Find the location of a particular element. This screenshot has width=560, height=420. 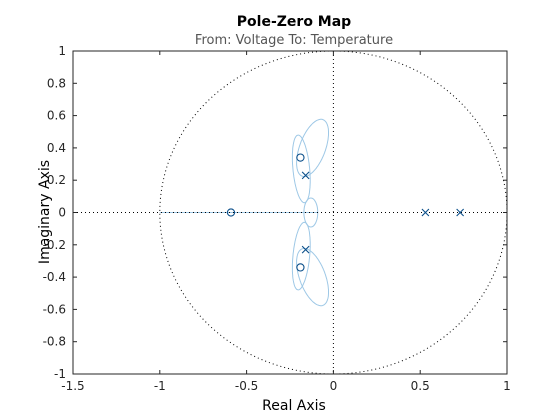

y-tick-label: 0.4 is located at coordinates (56, 148).